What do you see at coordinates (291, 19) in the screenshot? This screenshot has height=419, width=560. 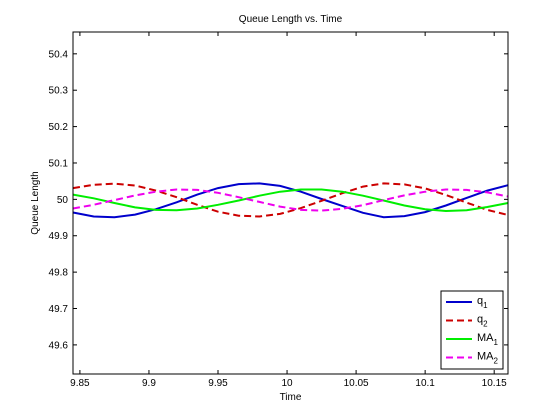 I see `chart-title: Queue Length vs. Time` at bounding box center [291, 19].